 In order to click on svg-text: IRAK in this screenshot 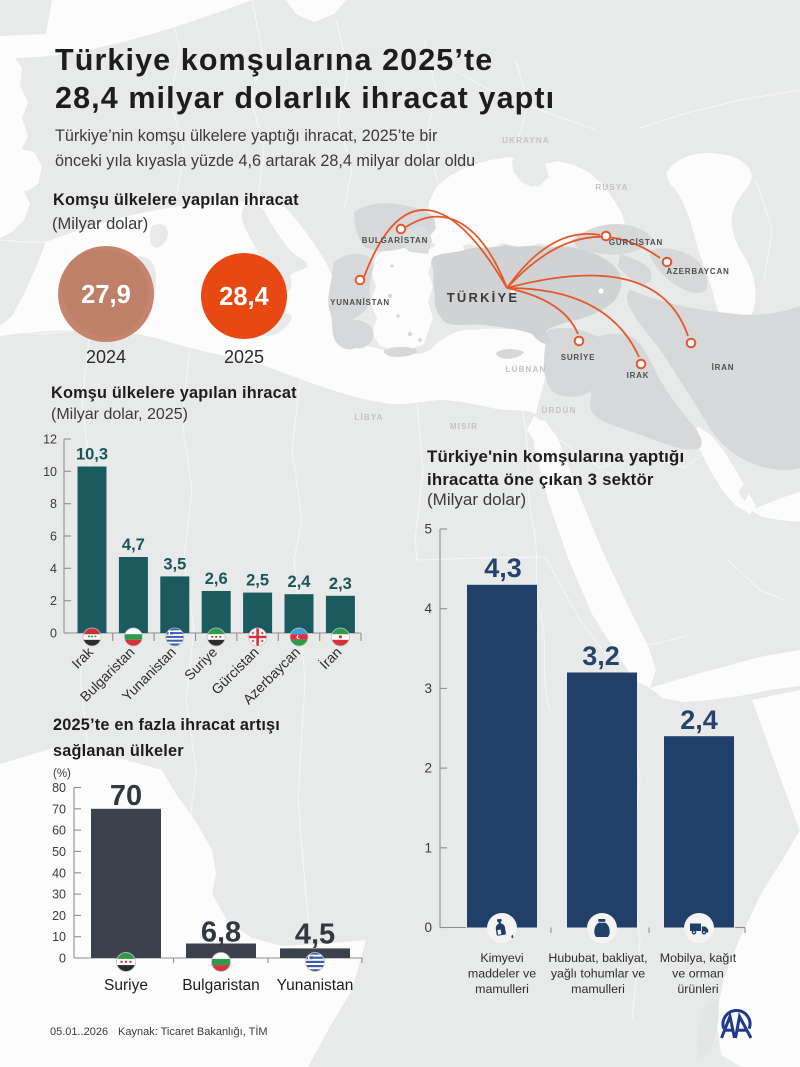, I will do `click(638, 375)`.